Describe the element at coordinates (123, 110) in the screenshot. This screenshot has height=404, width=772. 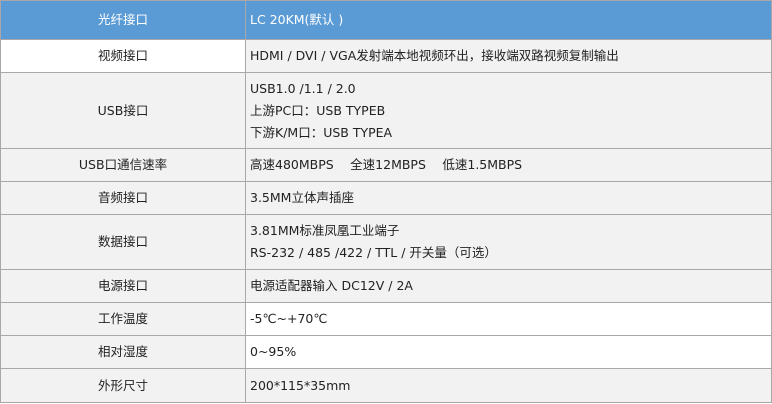
I see `spec-label: USB接口` at that location.